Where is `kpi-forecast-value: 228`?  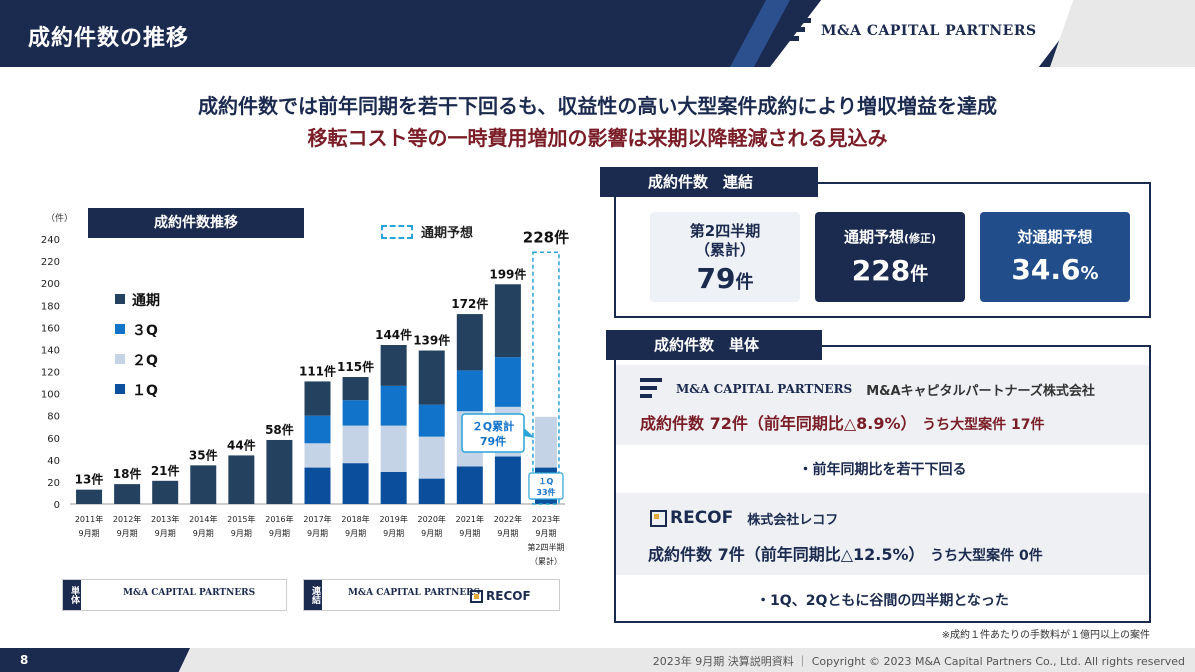
kpi-forecast-value: 228 is located at coordinates (881, 270).